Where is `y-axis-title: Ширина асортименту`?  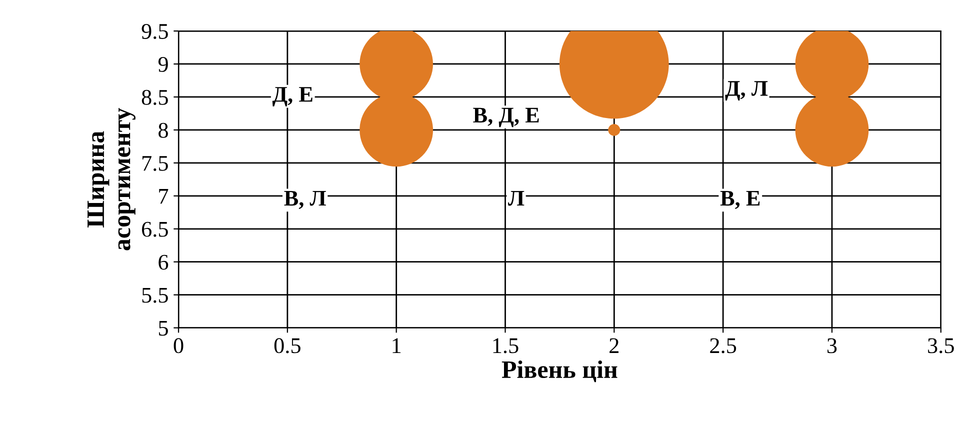 y-axis-title: Ширина асортименту is located at coordinates (112, 179).